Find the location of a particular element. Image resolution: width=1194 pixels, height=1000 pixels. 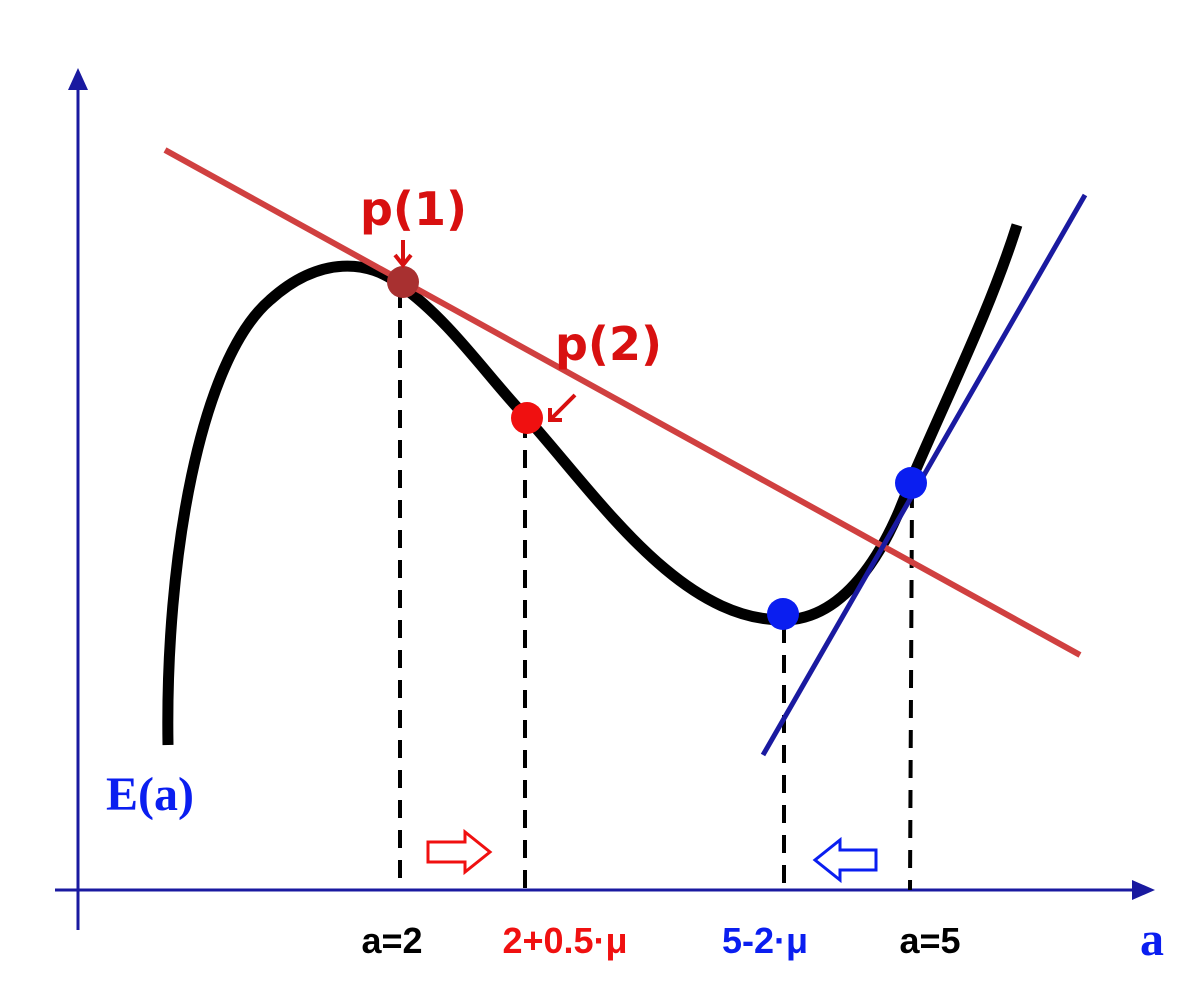

p2-label: p(2) is located at coordinates (608, 344).